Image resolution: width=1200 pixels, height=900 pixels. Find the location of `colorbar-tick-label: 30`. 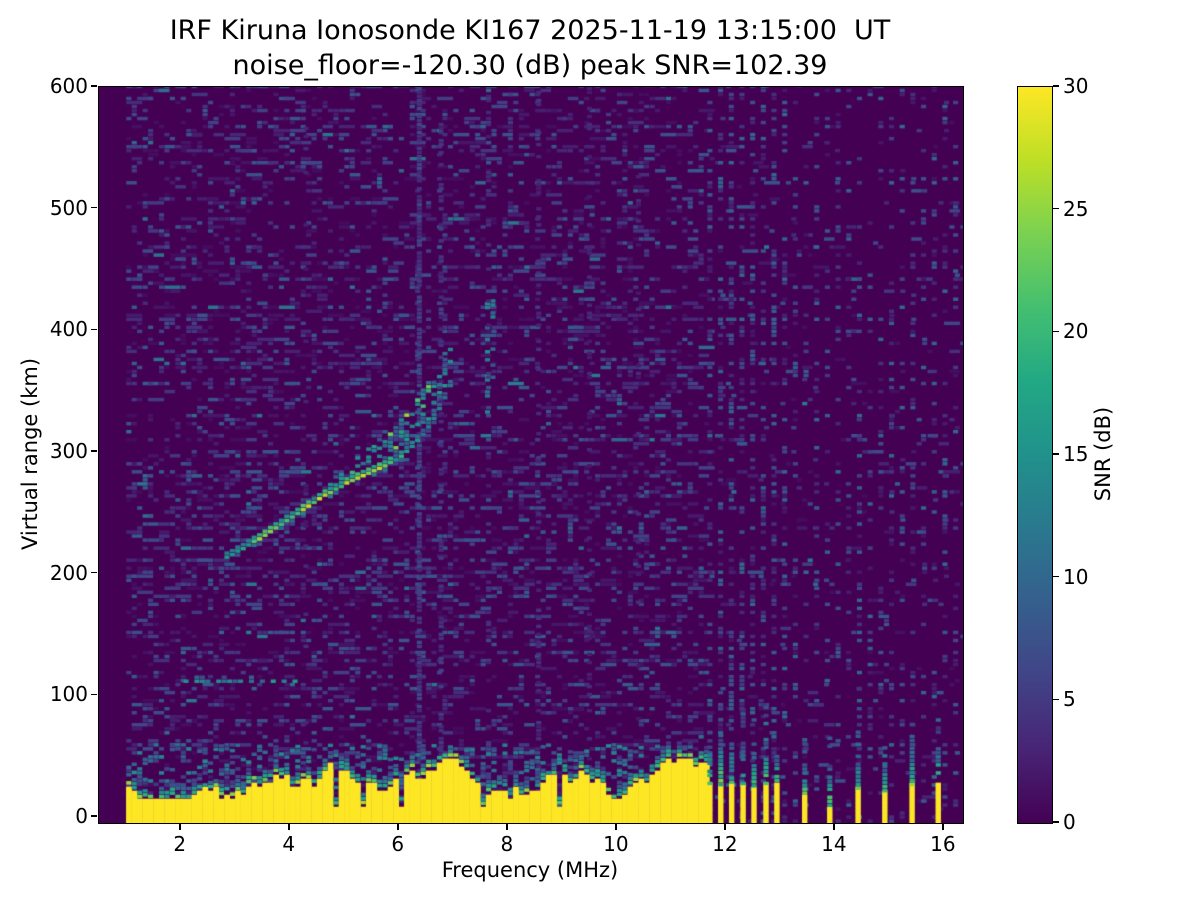

colorbar-tick-label: 30 is located at coordinates (1076, 86).